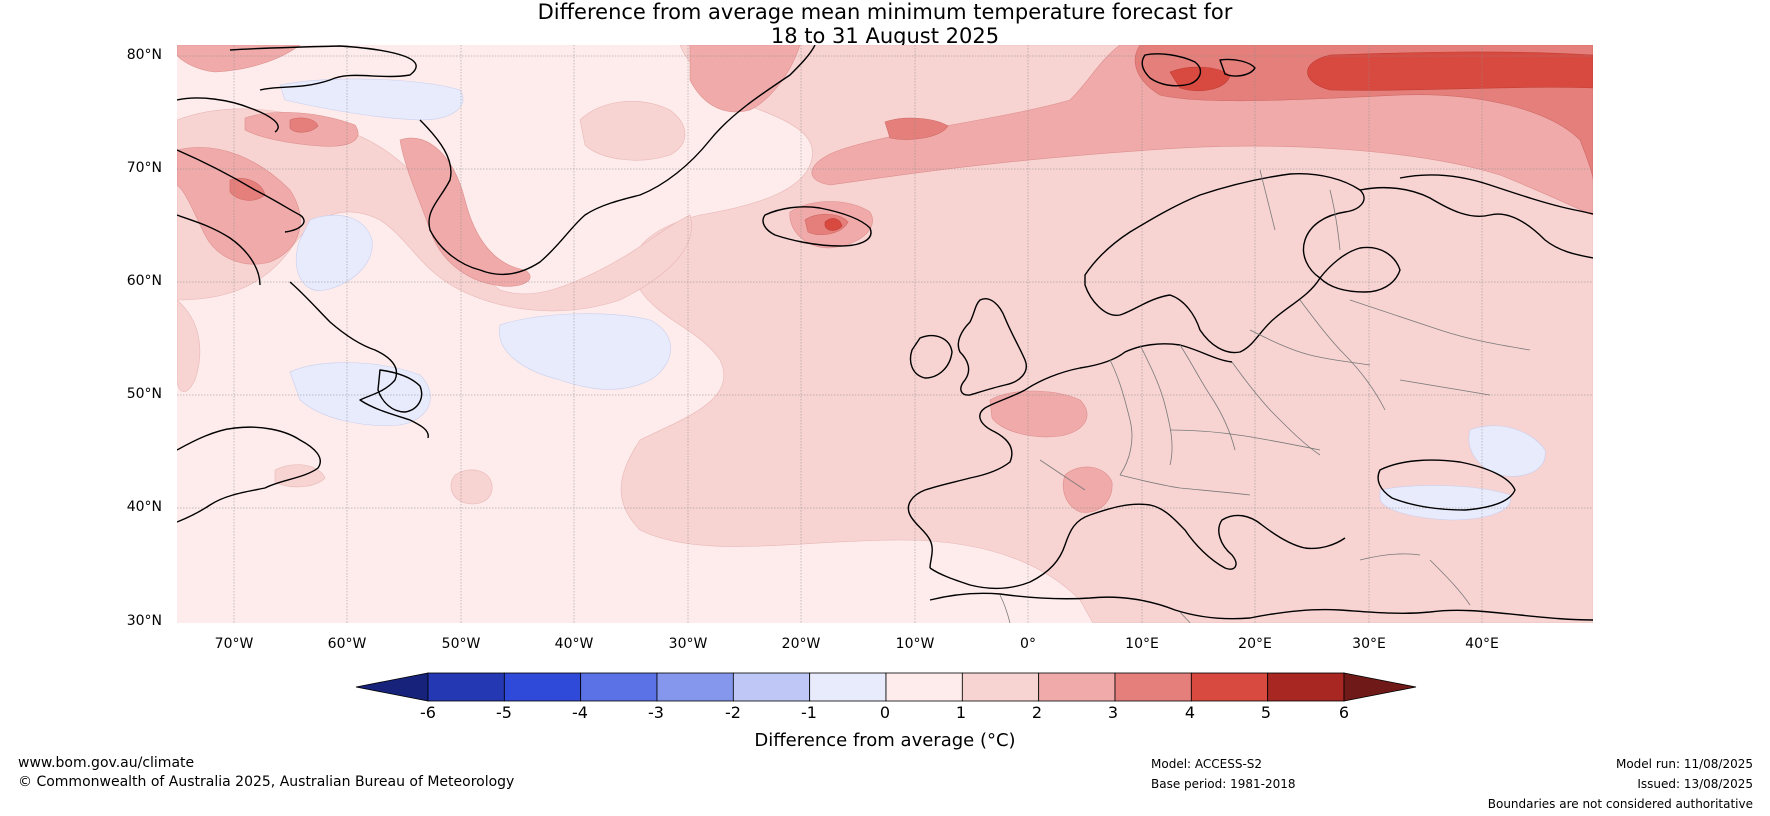  I want to click on lon-label-10w: 10°W, so click(915, 644).